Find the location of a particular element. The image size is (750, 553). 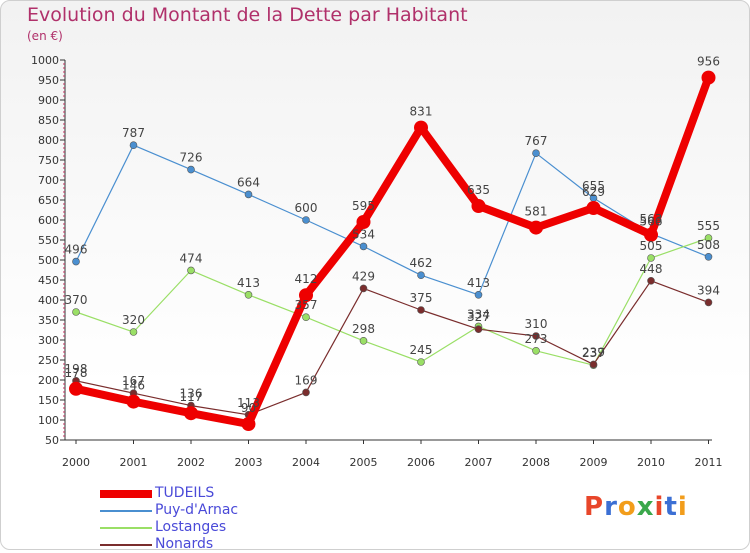

data-label: 831 is located at coordinates (421, 112).